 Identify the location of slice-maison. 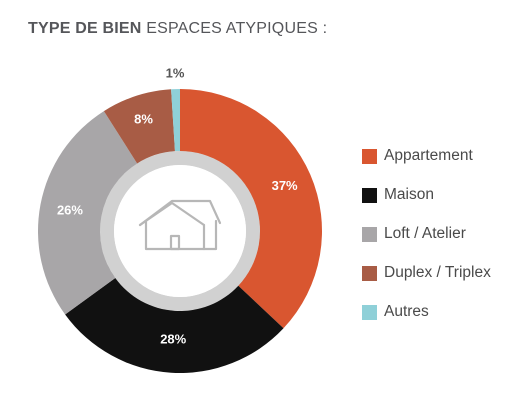
(174, 325).